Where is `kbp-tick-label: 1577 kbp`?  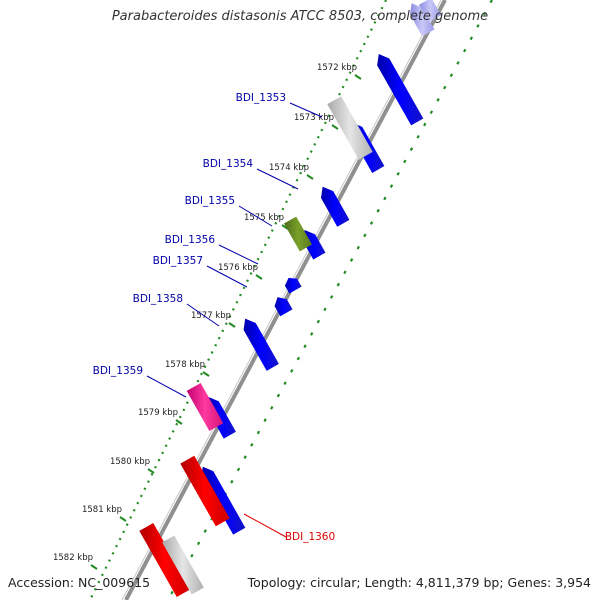
kbp-tick-label: 1577 kbp is located at coordinates (211, 316).